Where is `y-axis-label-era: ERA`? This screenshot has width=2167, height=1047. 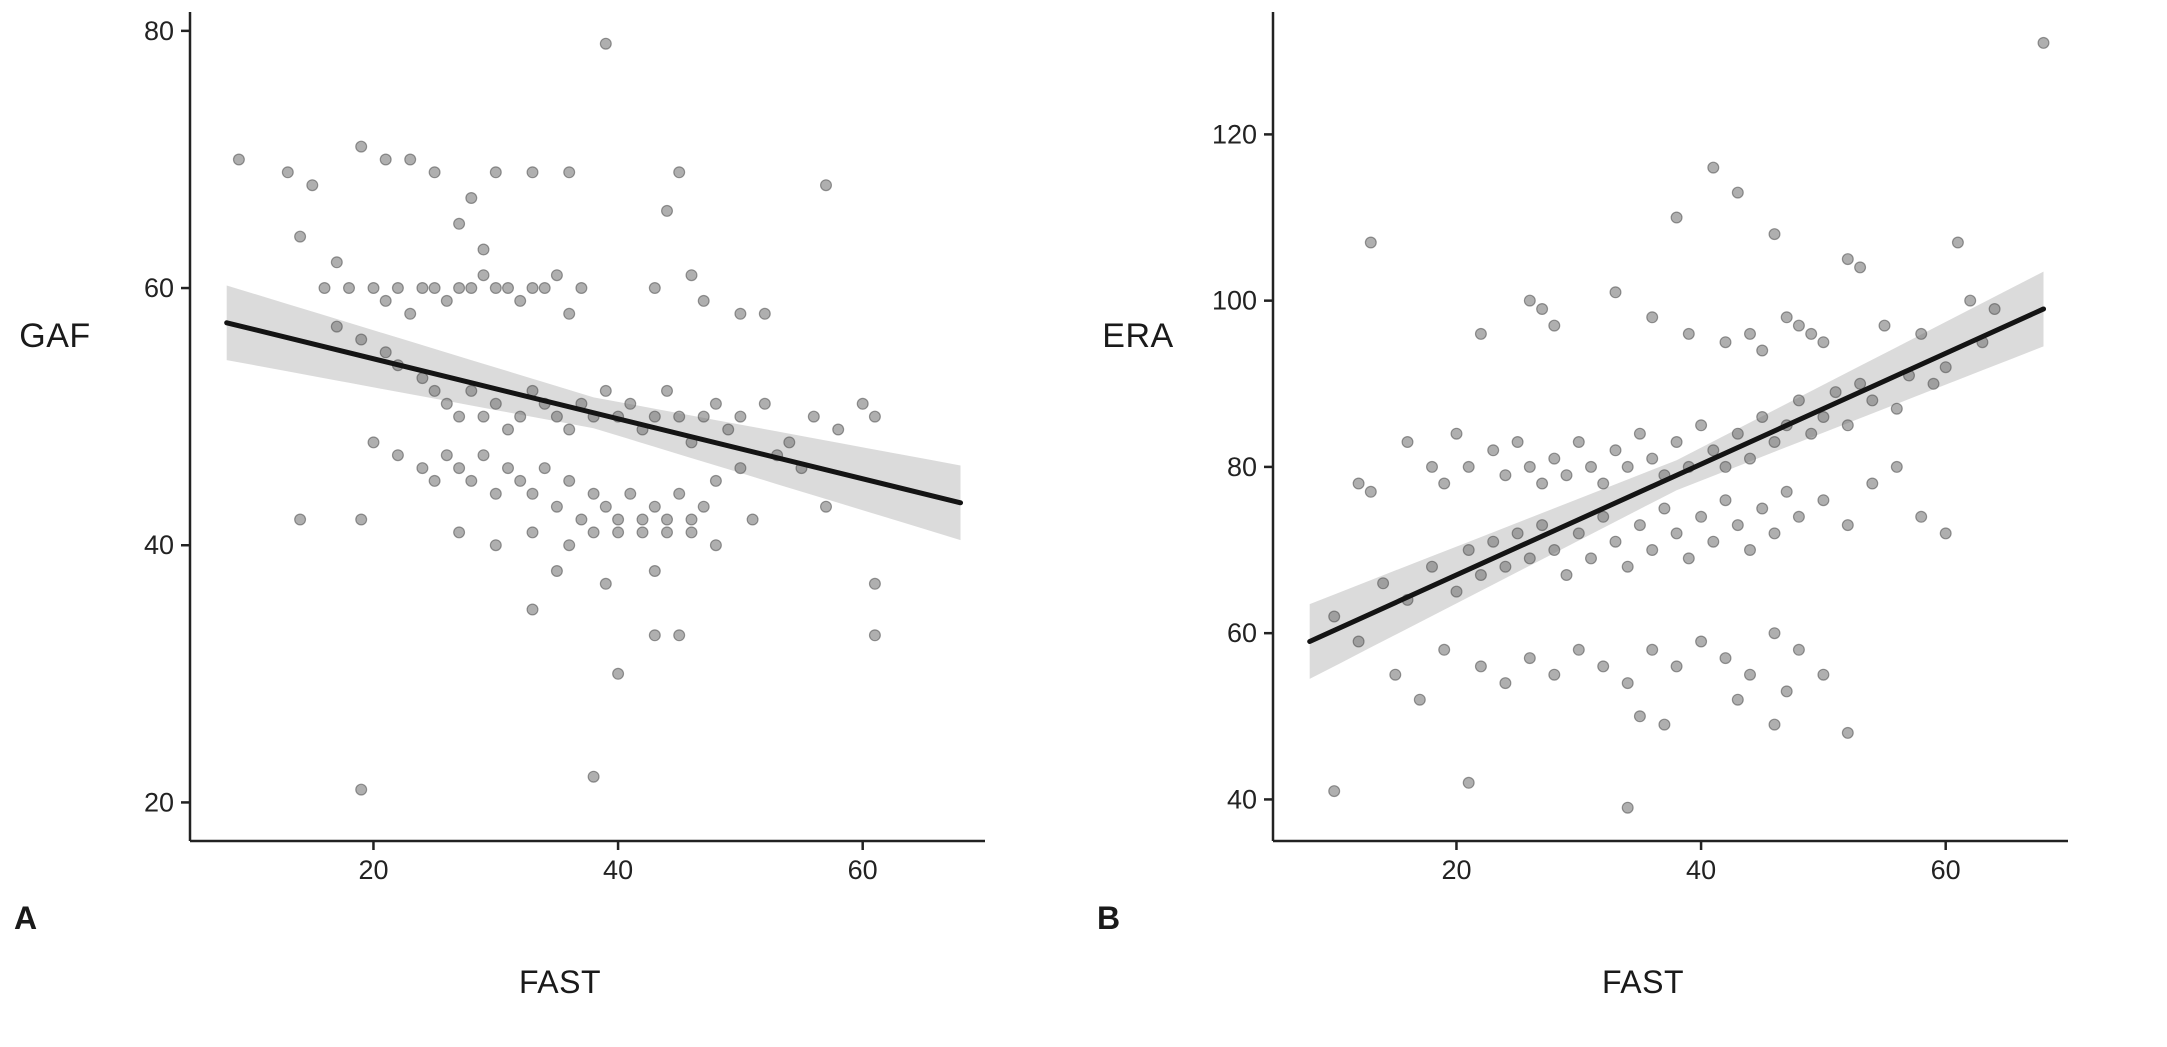 y-axis-label-era: ERA is located at coordinates (1138, 335).